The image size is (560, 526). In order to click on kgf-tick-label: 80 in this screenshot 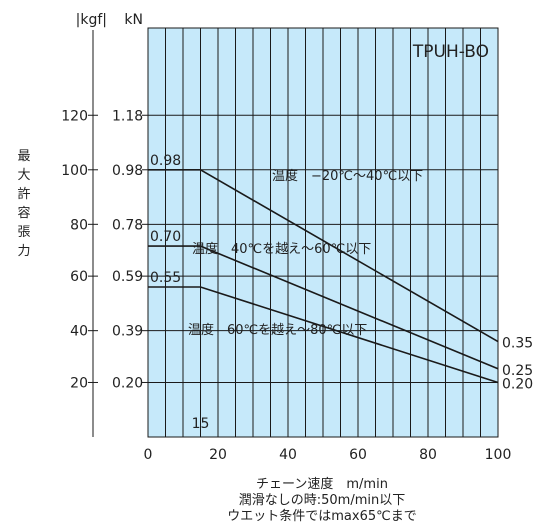, I will do `click(79, 225)`.